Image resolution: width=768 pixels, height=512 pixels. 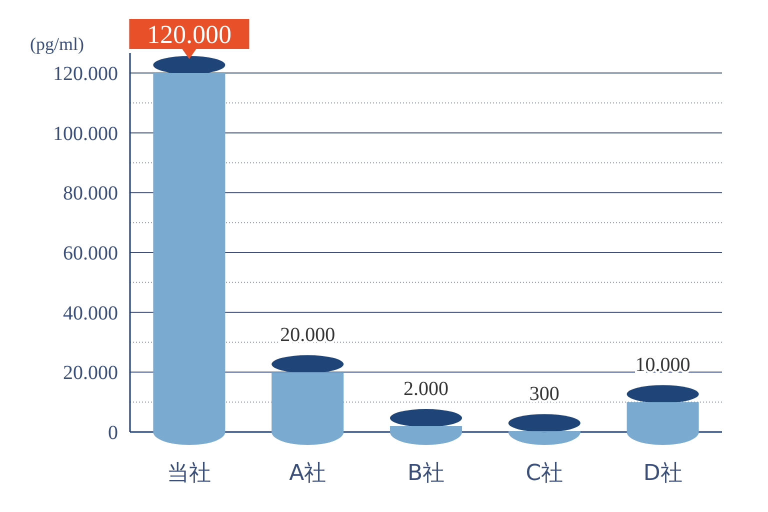 What do you see at coordinates (662, 365) in the screenshot?
I see `data-label: 10.000` at bounding box center [662, 365].